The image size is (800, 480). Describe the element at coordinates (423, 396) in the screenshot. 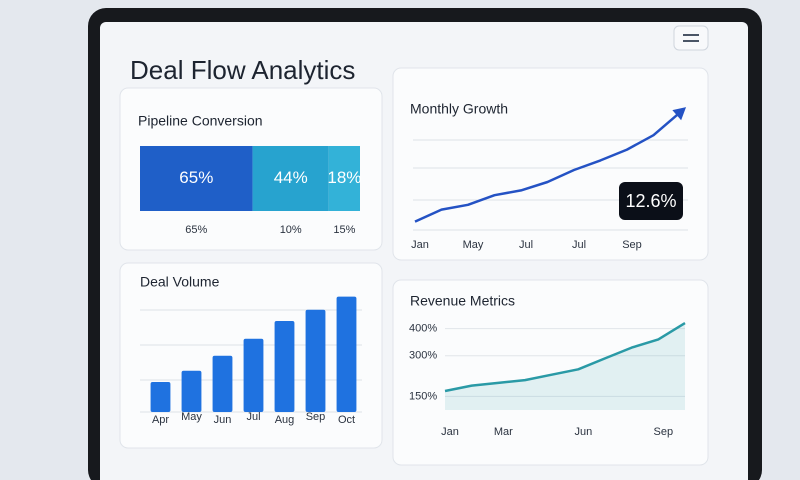

I see `y-tick-label: 150%` at that location.